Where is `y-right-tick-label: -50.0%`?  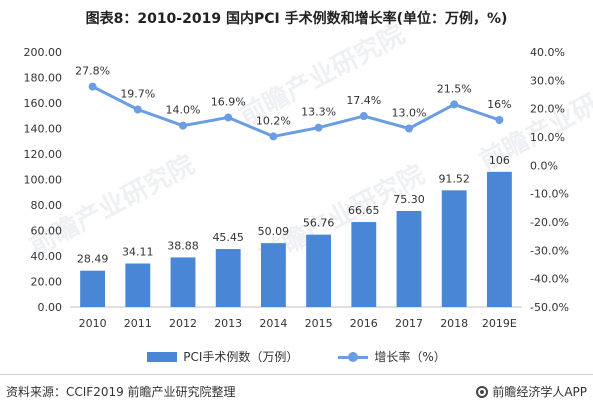
y-right-tick-label: -50.0% is located at coordinates (549, 307).